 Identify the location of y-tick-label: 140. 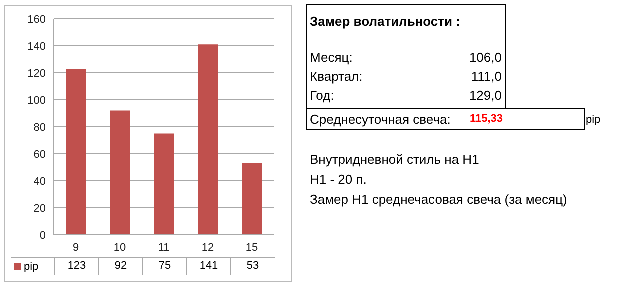
(37, 46).